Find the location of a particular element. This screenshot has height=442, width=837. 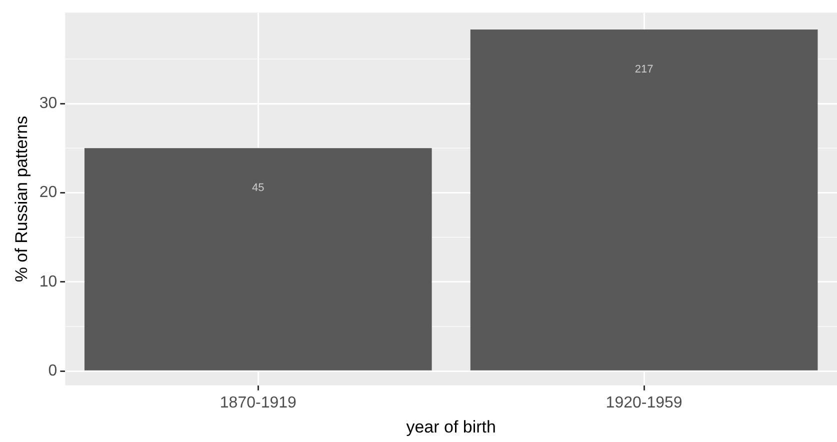

x-tick-label: 1920-1959 is located at coordinates (644, 403).